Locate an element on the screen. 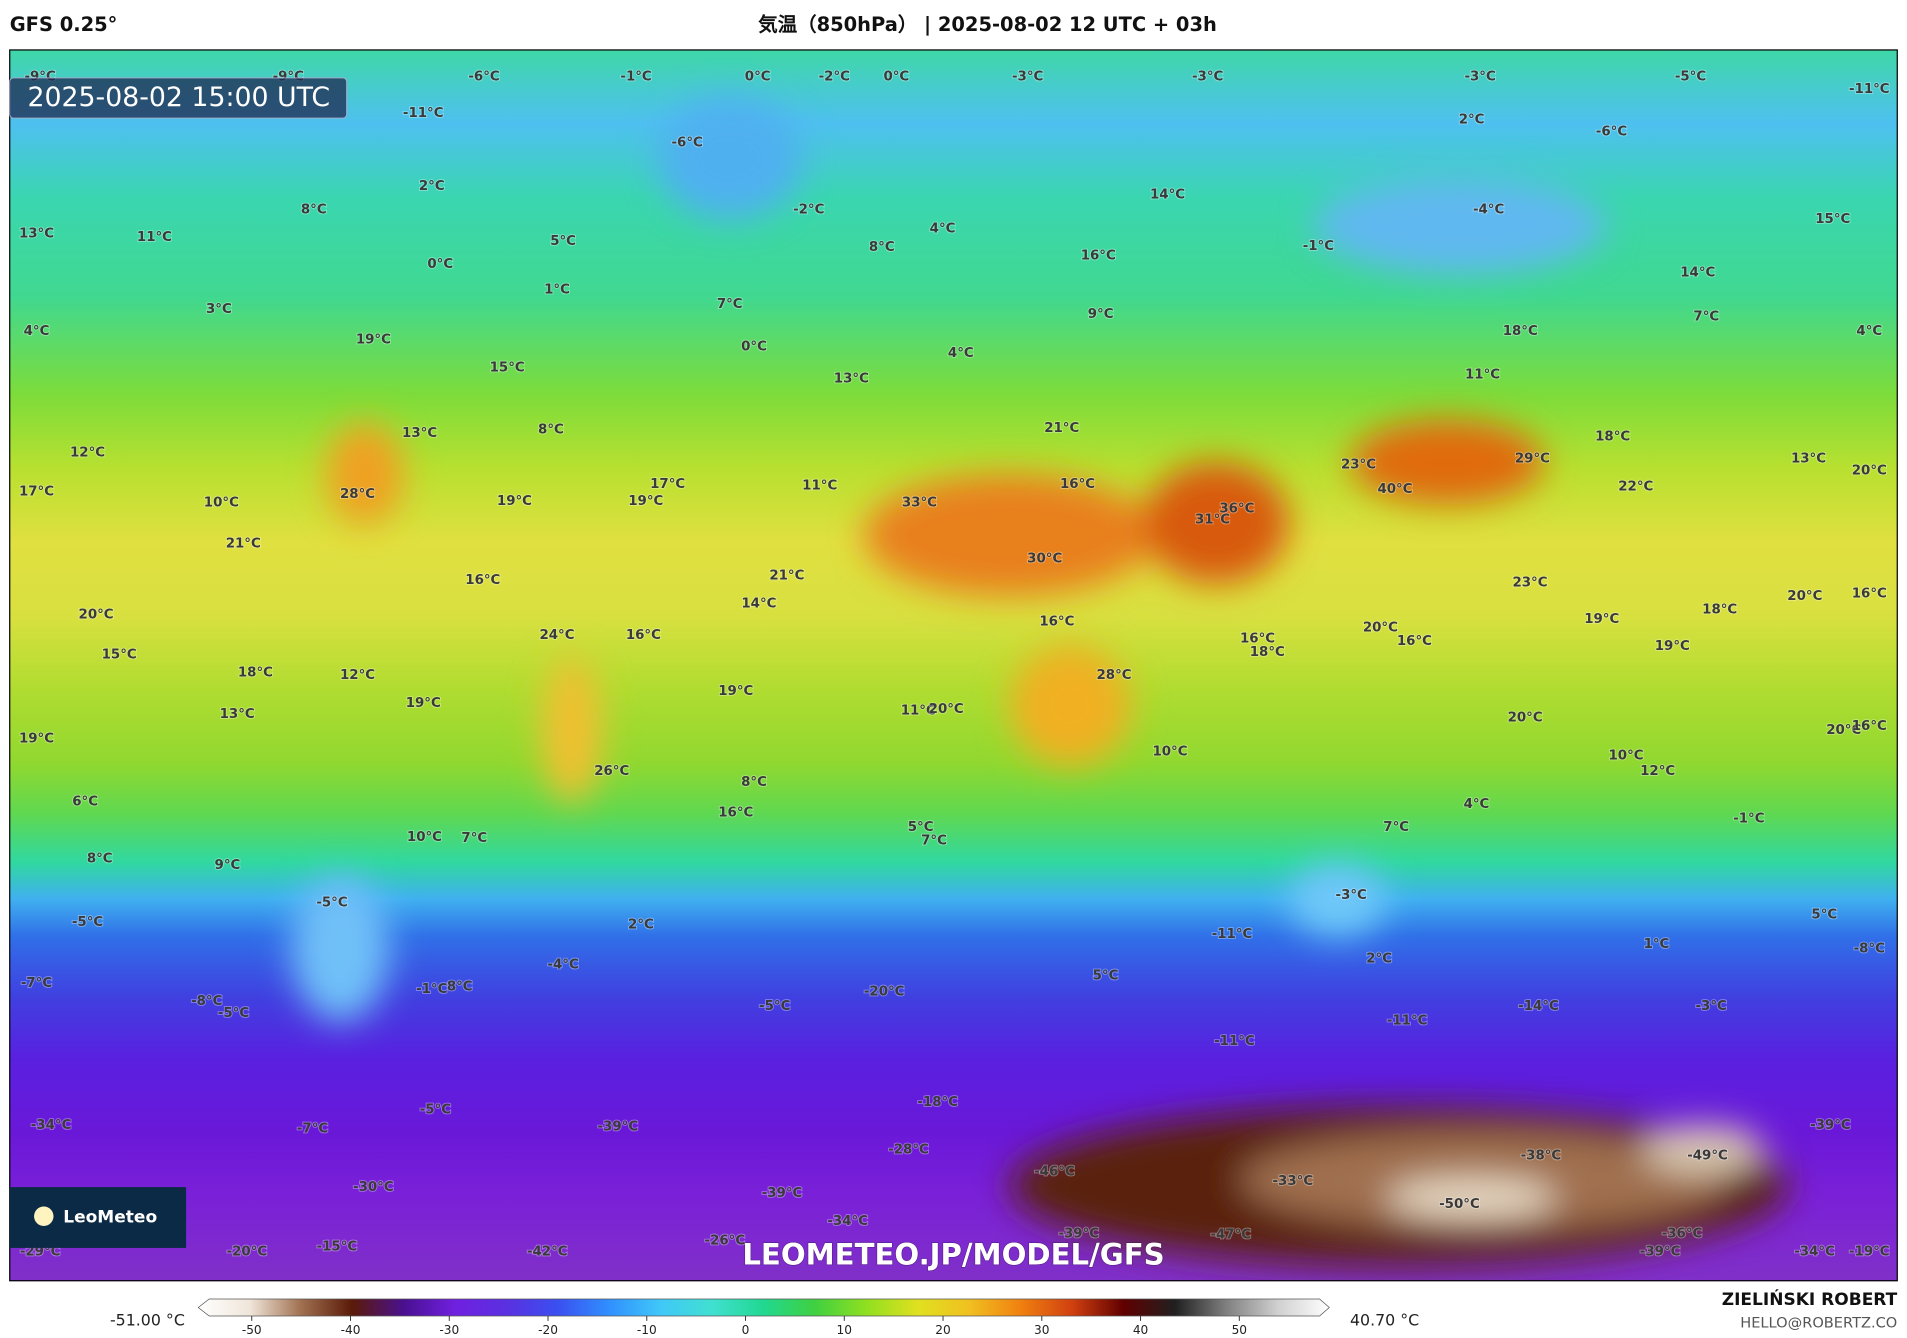  temperature-label: -20°C is located at coordinates (884, 991).